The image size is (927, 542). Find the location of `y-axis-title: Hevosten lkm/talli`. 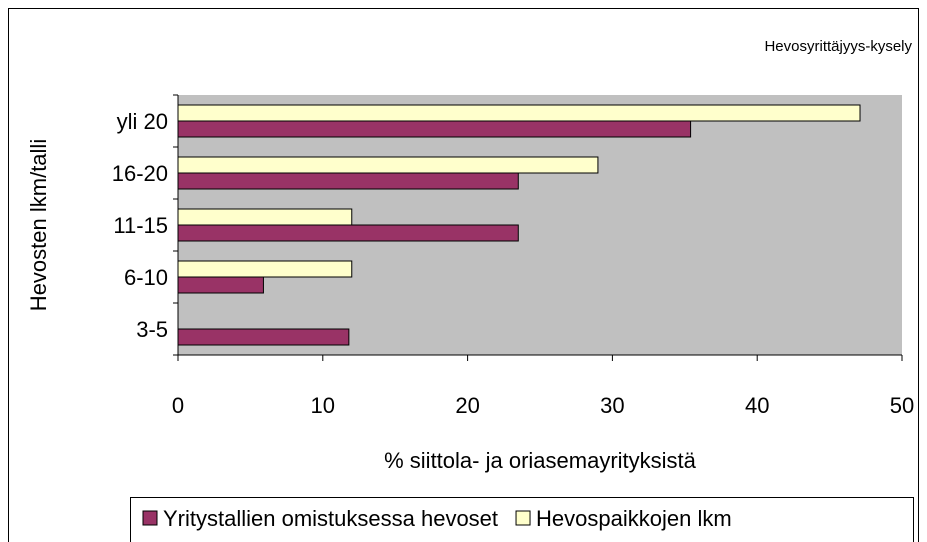

y-axis-title: Hevosten lkm/talli is located at coordinates (38, 225).